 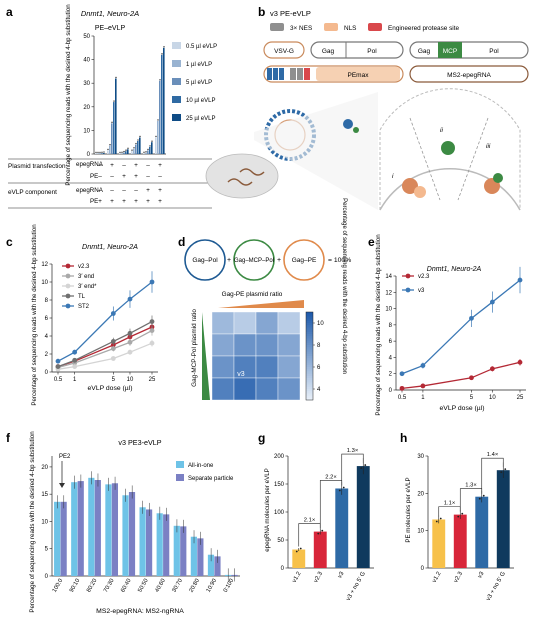 What do you see at coordinates (87, 287) in the screenshot?
I see `legend-label-c-2: 3′ end*` at bounding box center [87, 287].